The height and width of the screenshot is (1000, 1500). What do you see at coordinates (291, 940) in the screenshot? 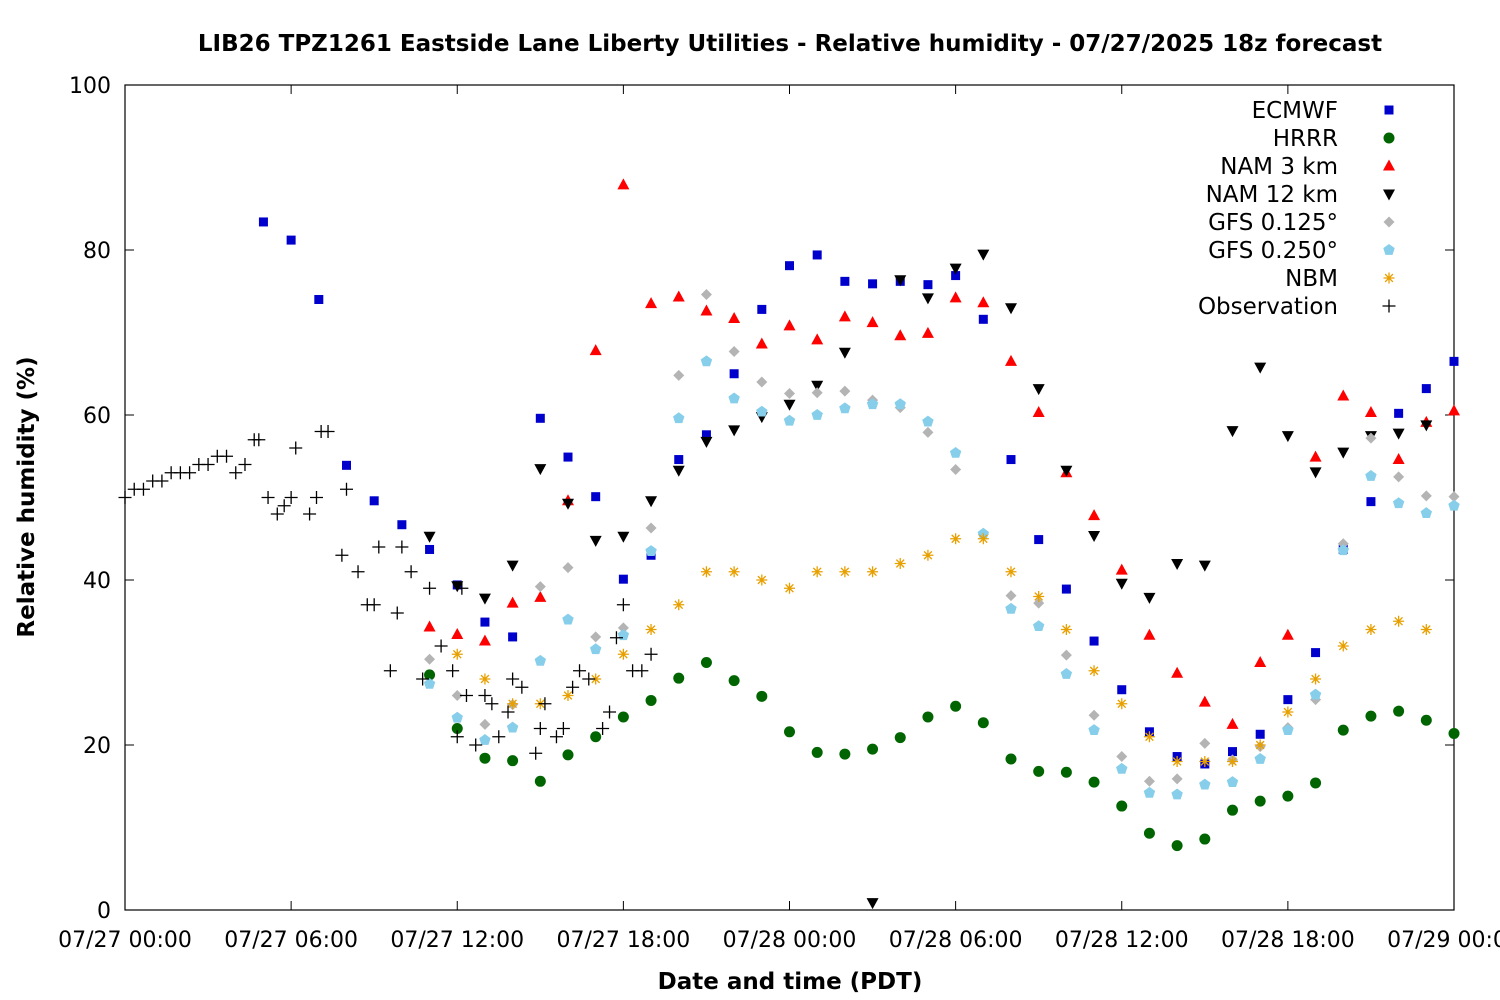
I see `x-tick-label: 07/27 06:00` at bounding box center [291, 940].